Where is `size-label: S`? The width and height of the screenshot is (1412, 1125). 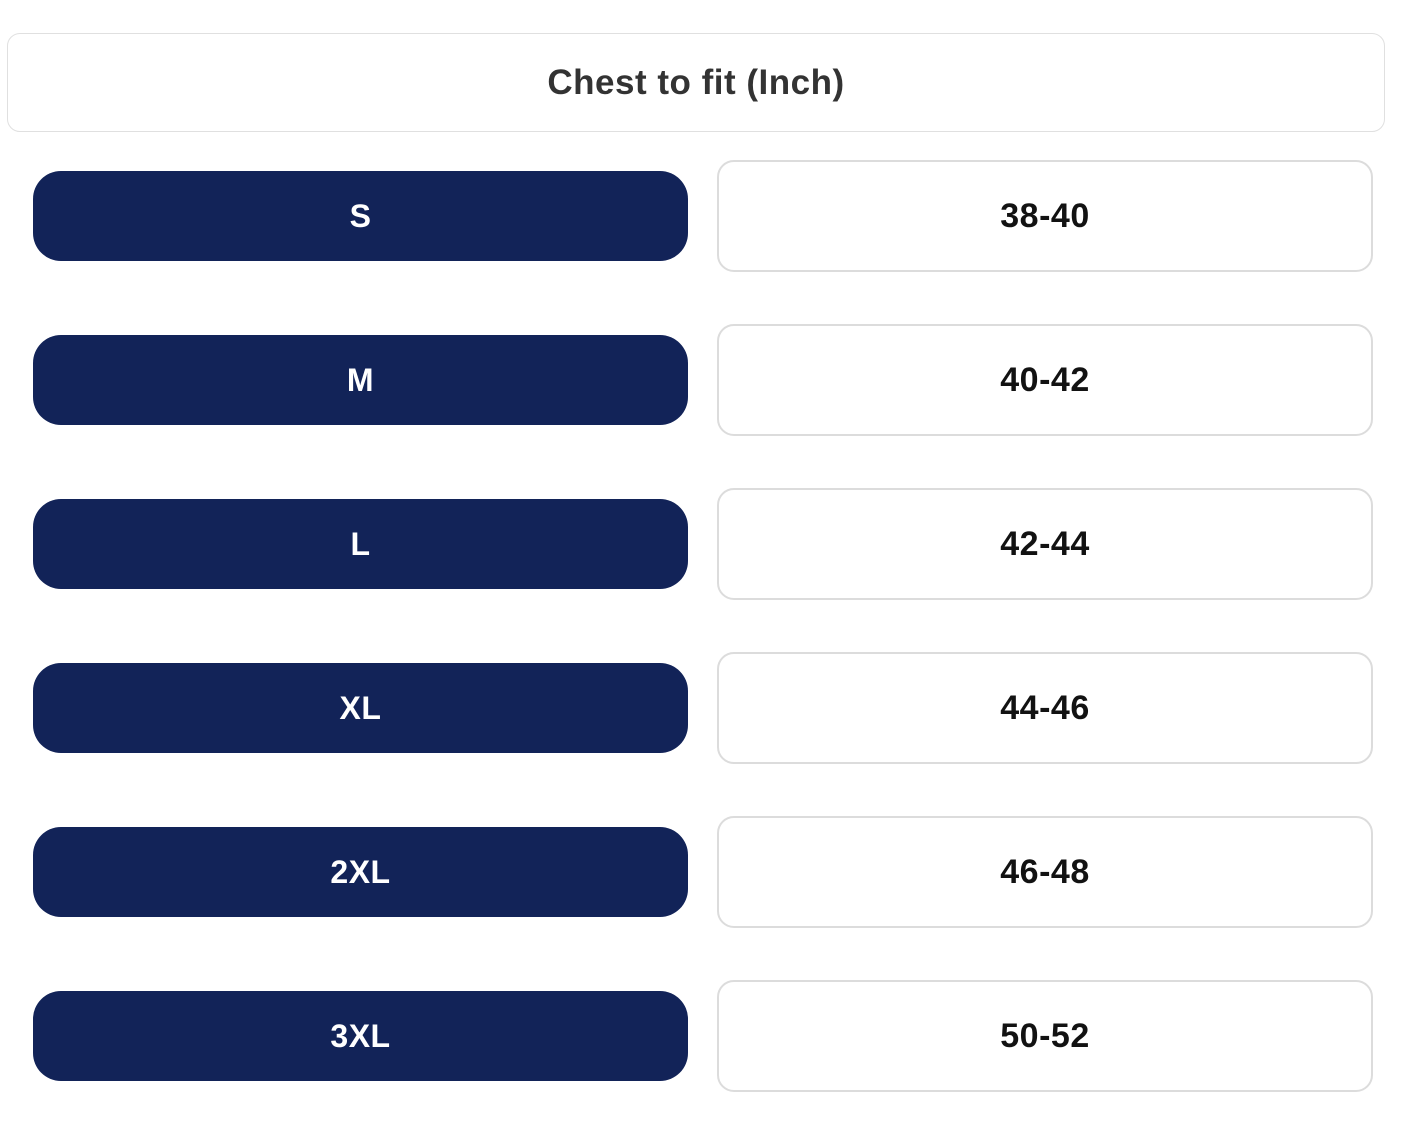 size-label: S is located at coordinates (360, 215).